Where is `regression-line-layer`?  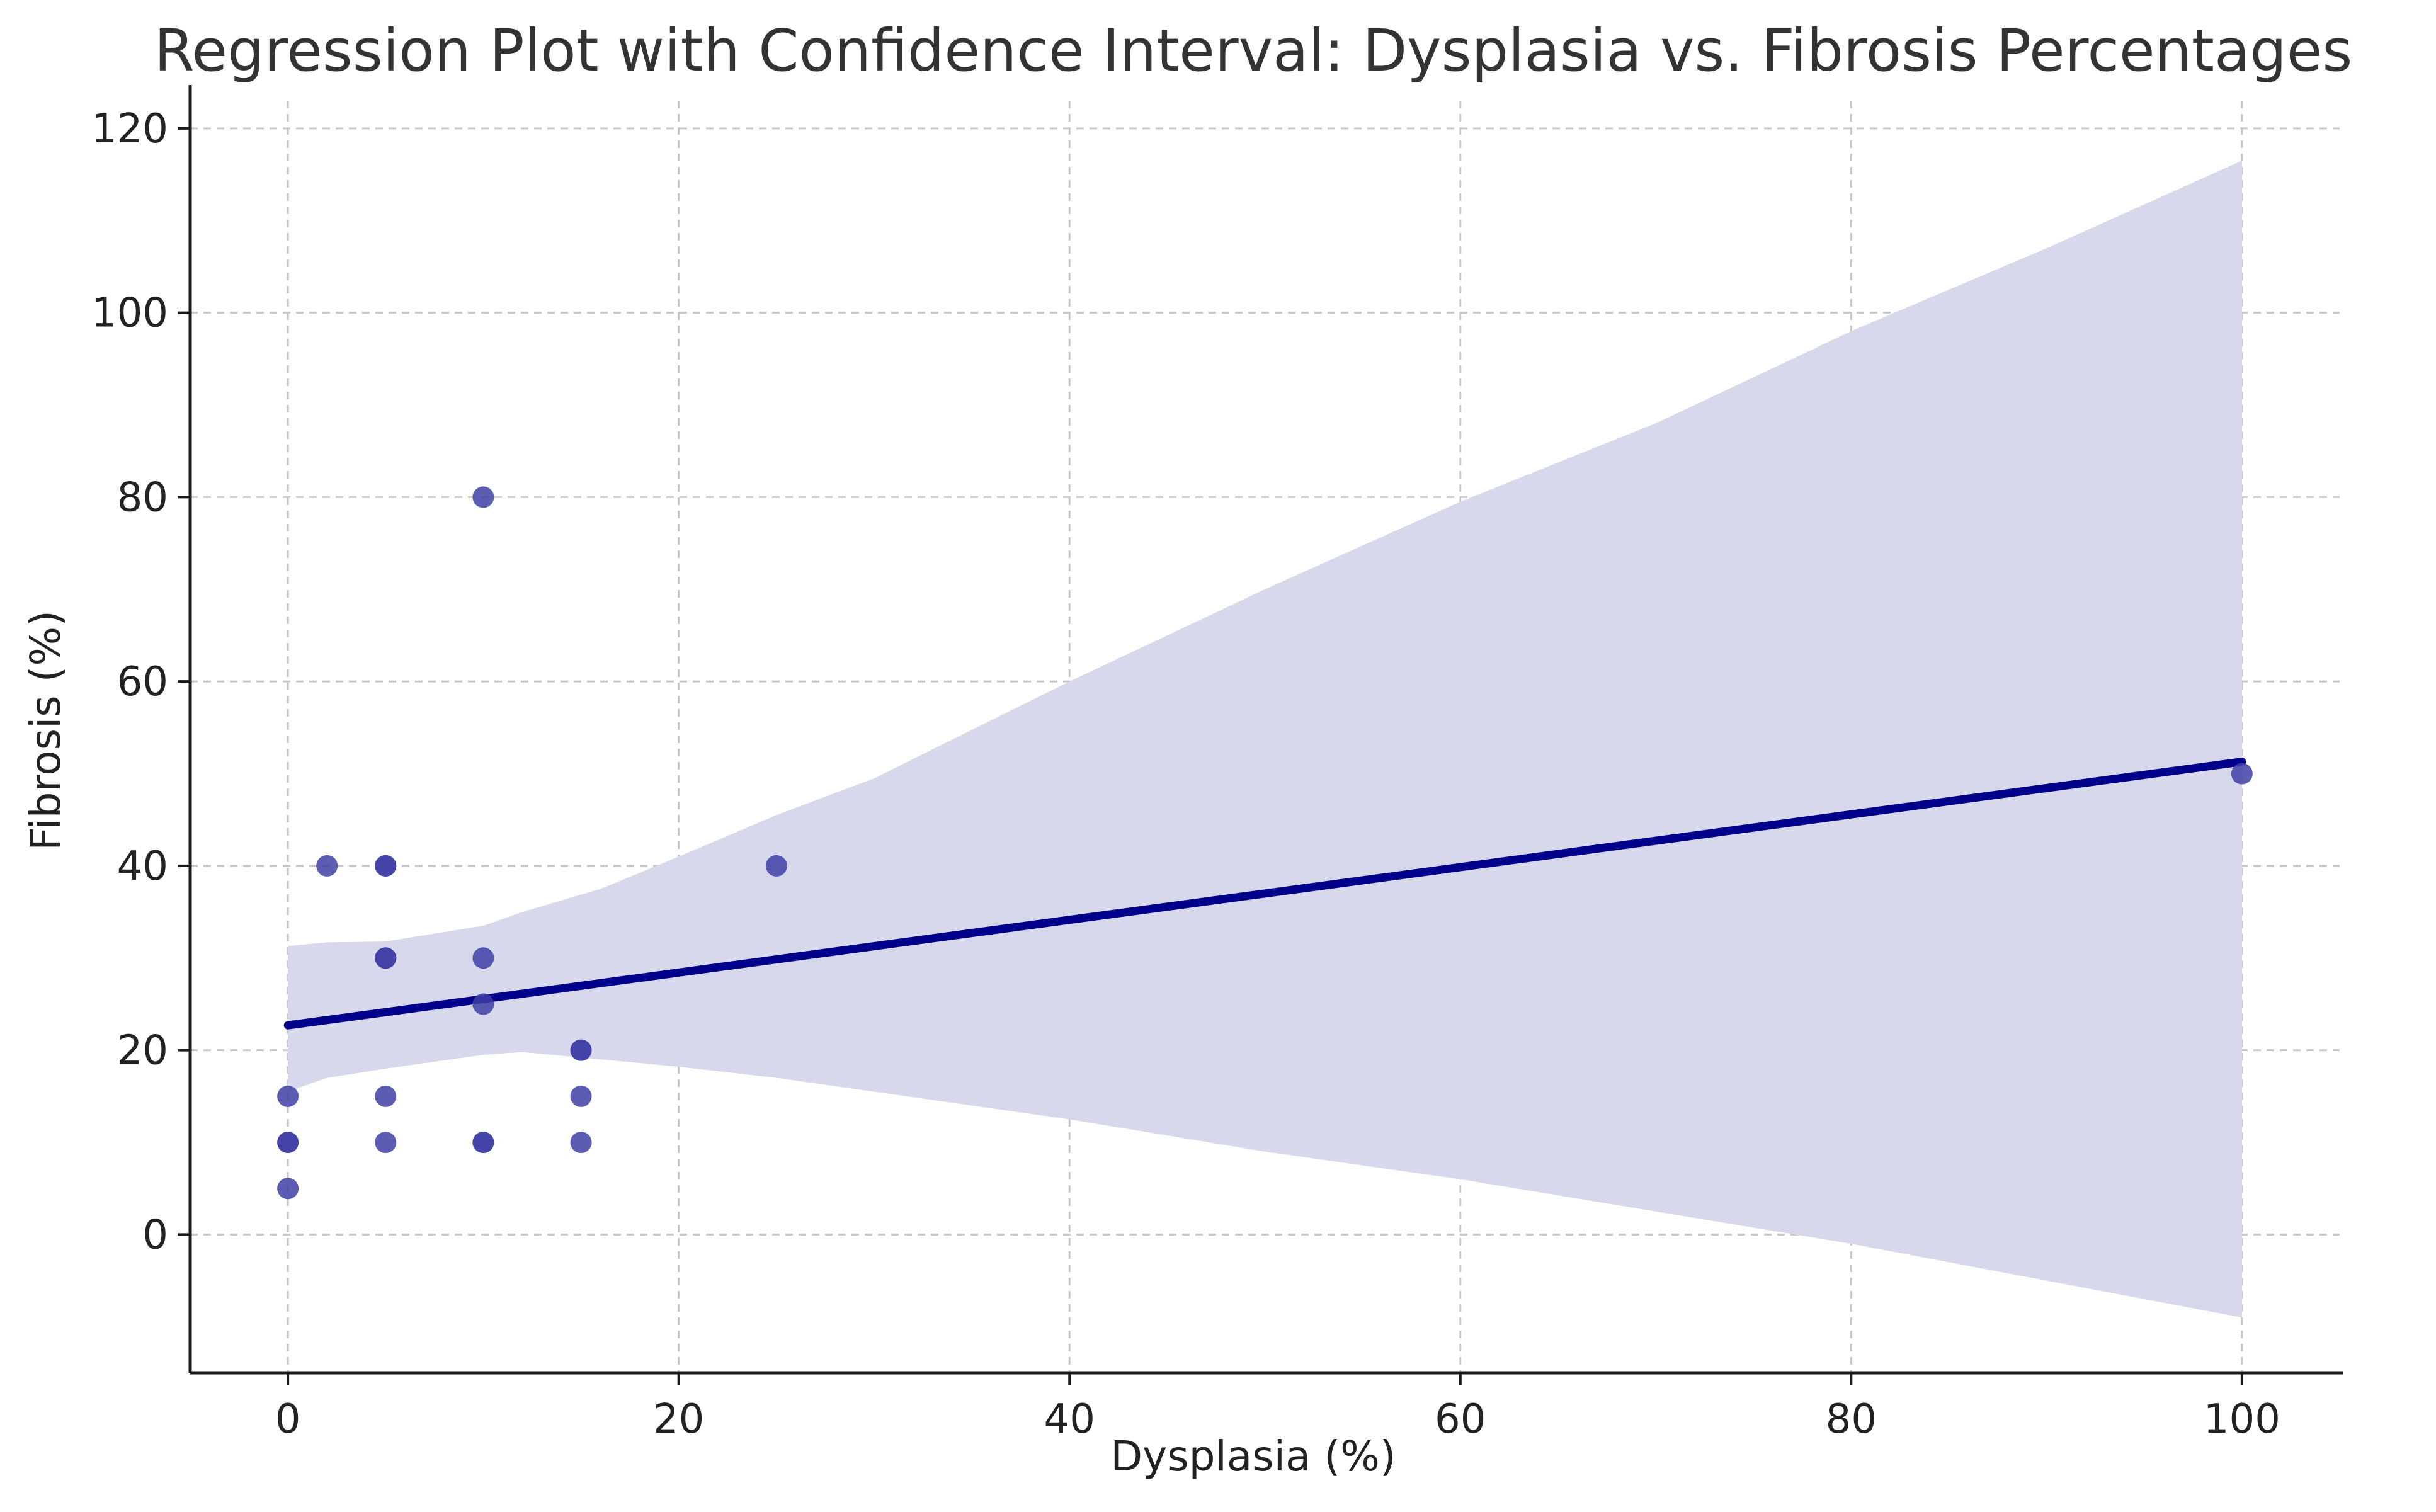 regression-line-layer is located at coordinates (1264, 894).